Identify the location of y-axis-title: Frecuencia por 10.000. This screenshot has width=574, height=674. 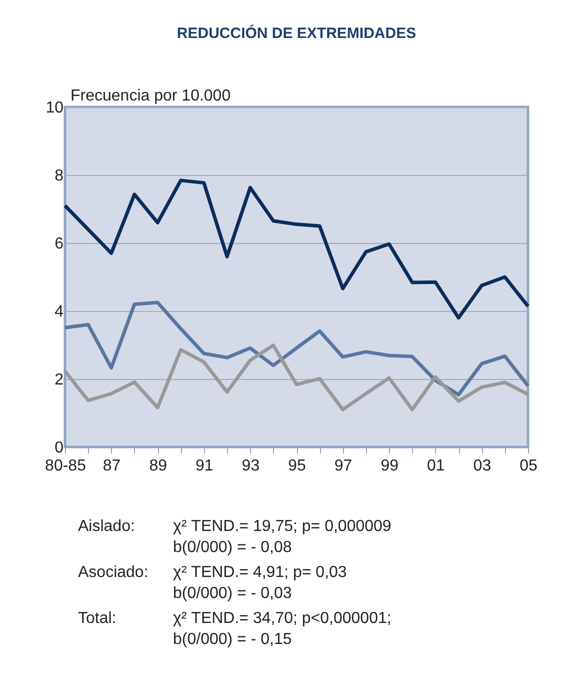
(150, 96).